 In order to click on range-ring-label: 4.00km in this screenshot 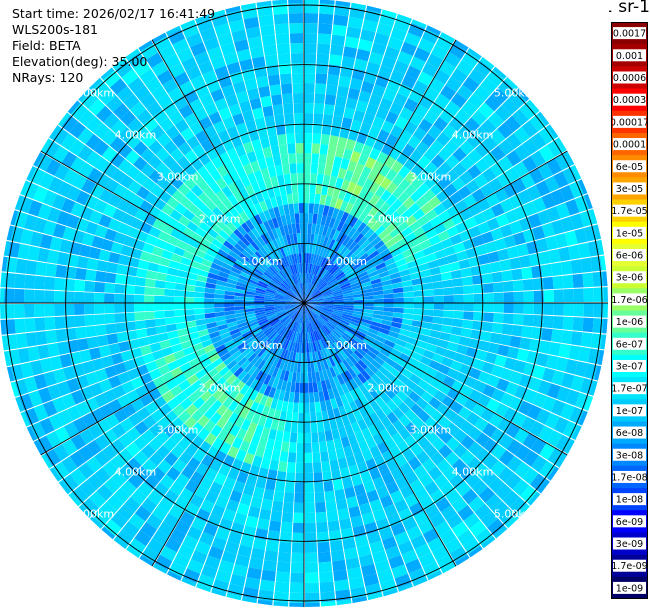, I will do `click(473, 472)`.